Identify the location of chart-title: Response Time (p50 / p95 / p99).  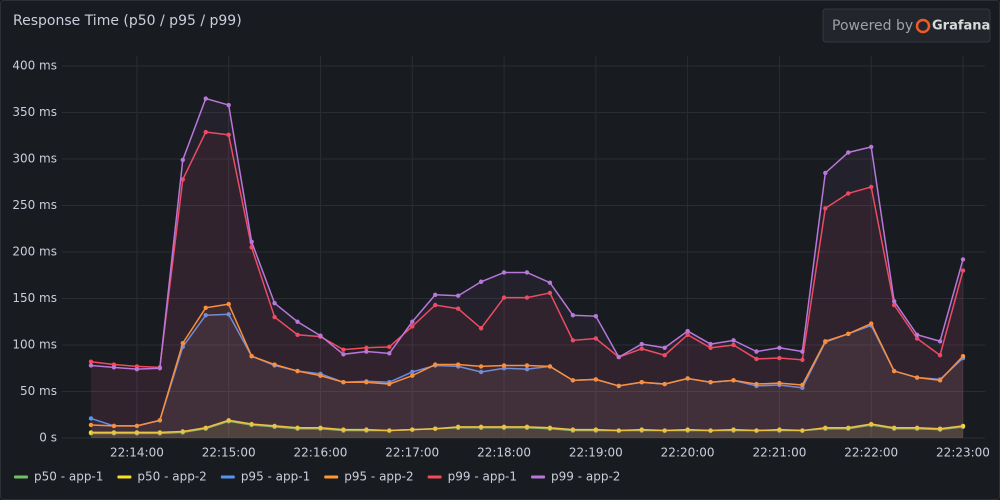
(127, 21).